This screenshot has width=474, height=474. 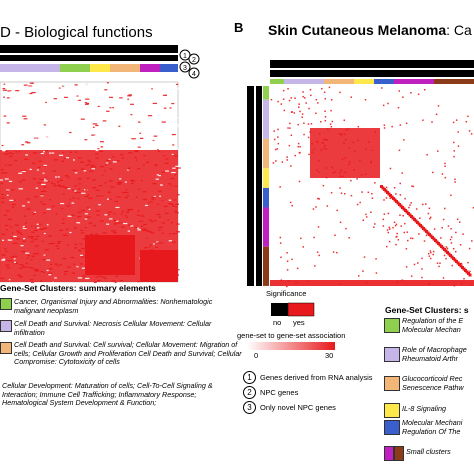 I want to click on right-cluster-6: Small clusters, so click(x=428, y=451).